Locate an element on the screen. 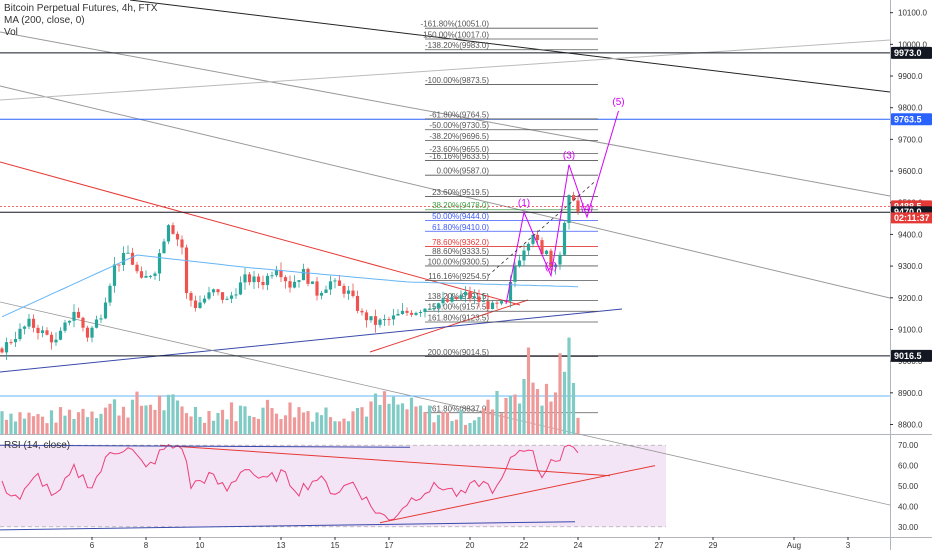 The image size is (932, 550). rsi-trendline-up is located at coordinates (517, 494).